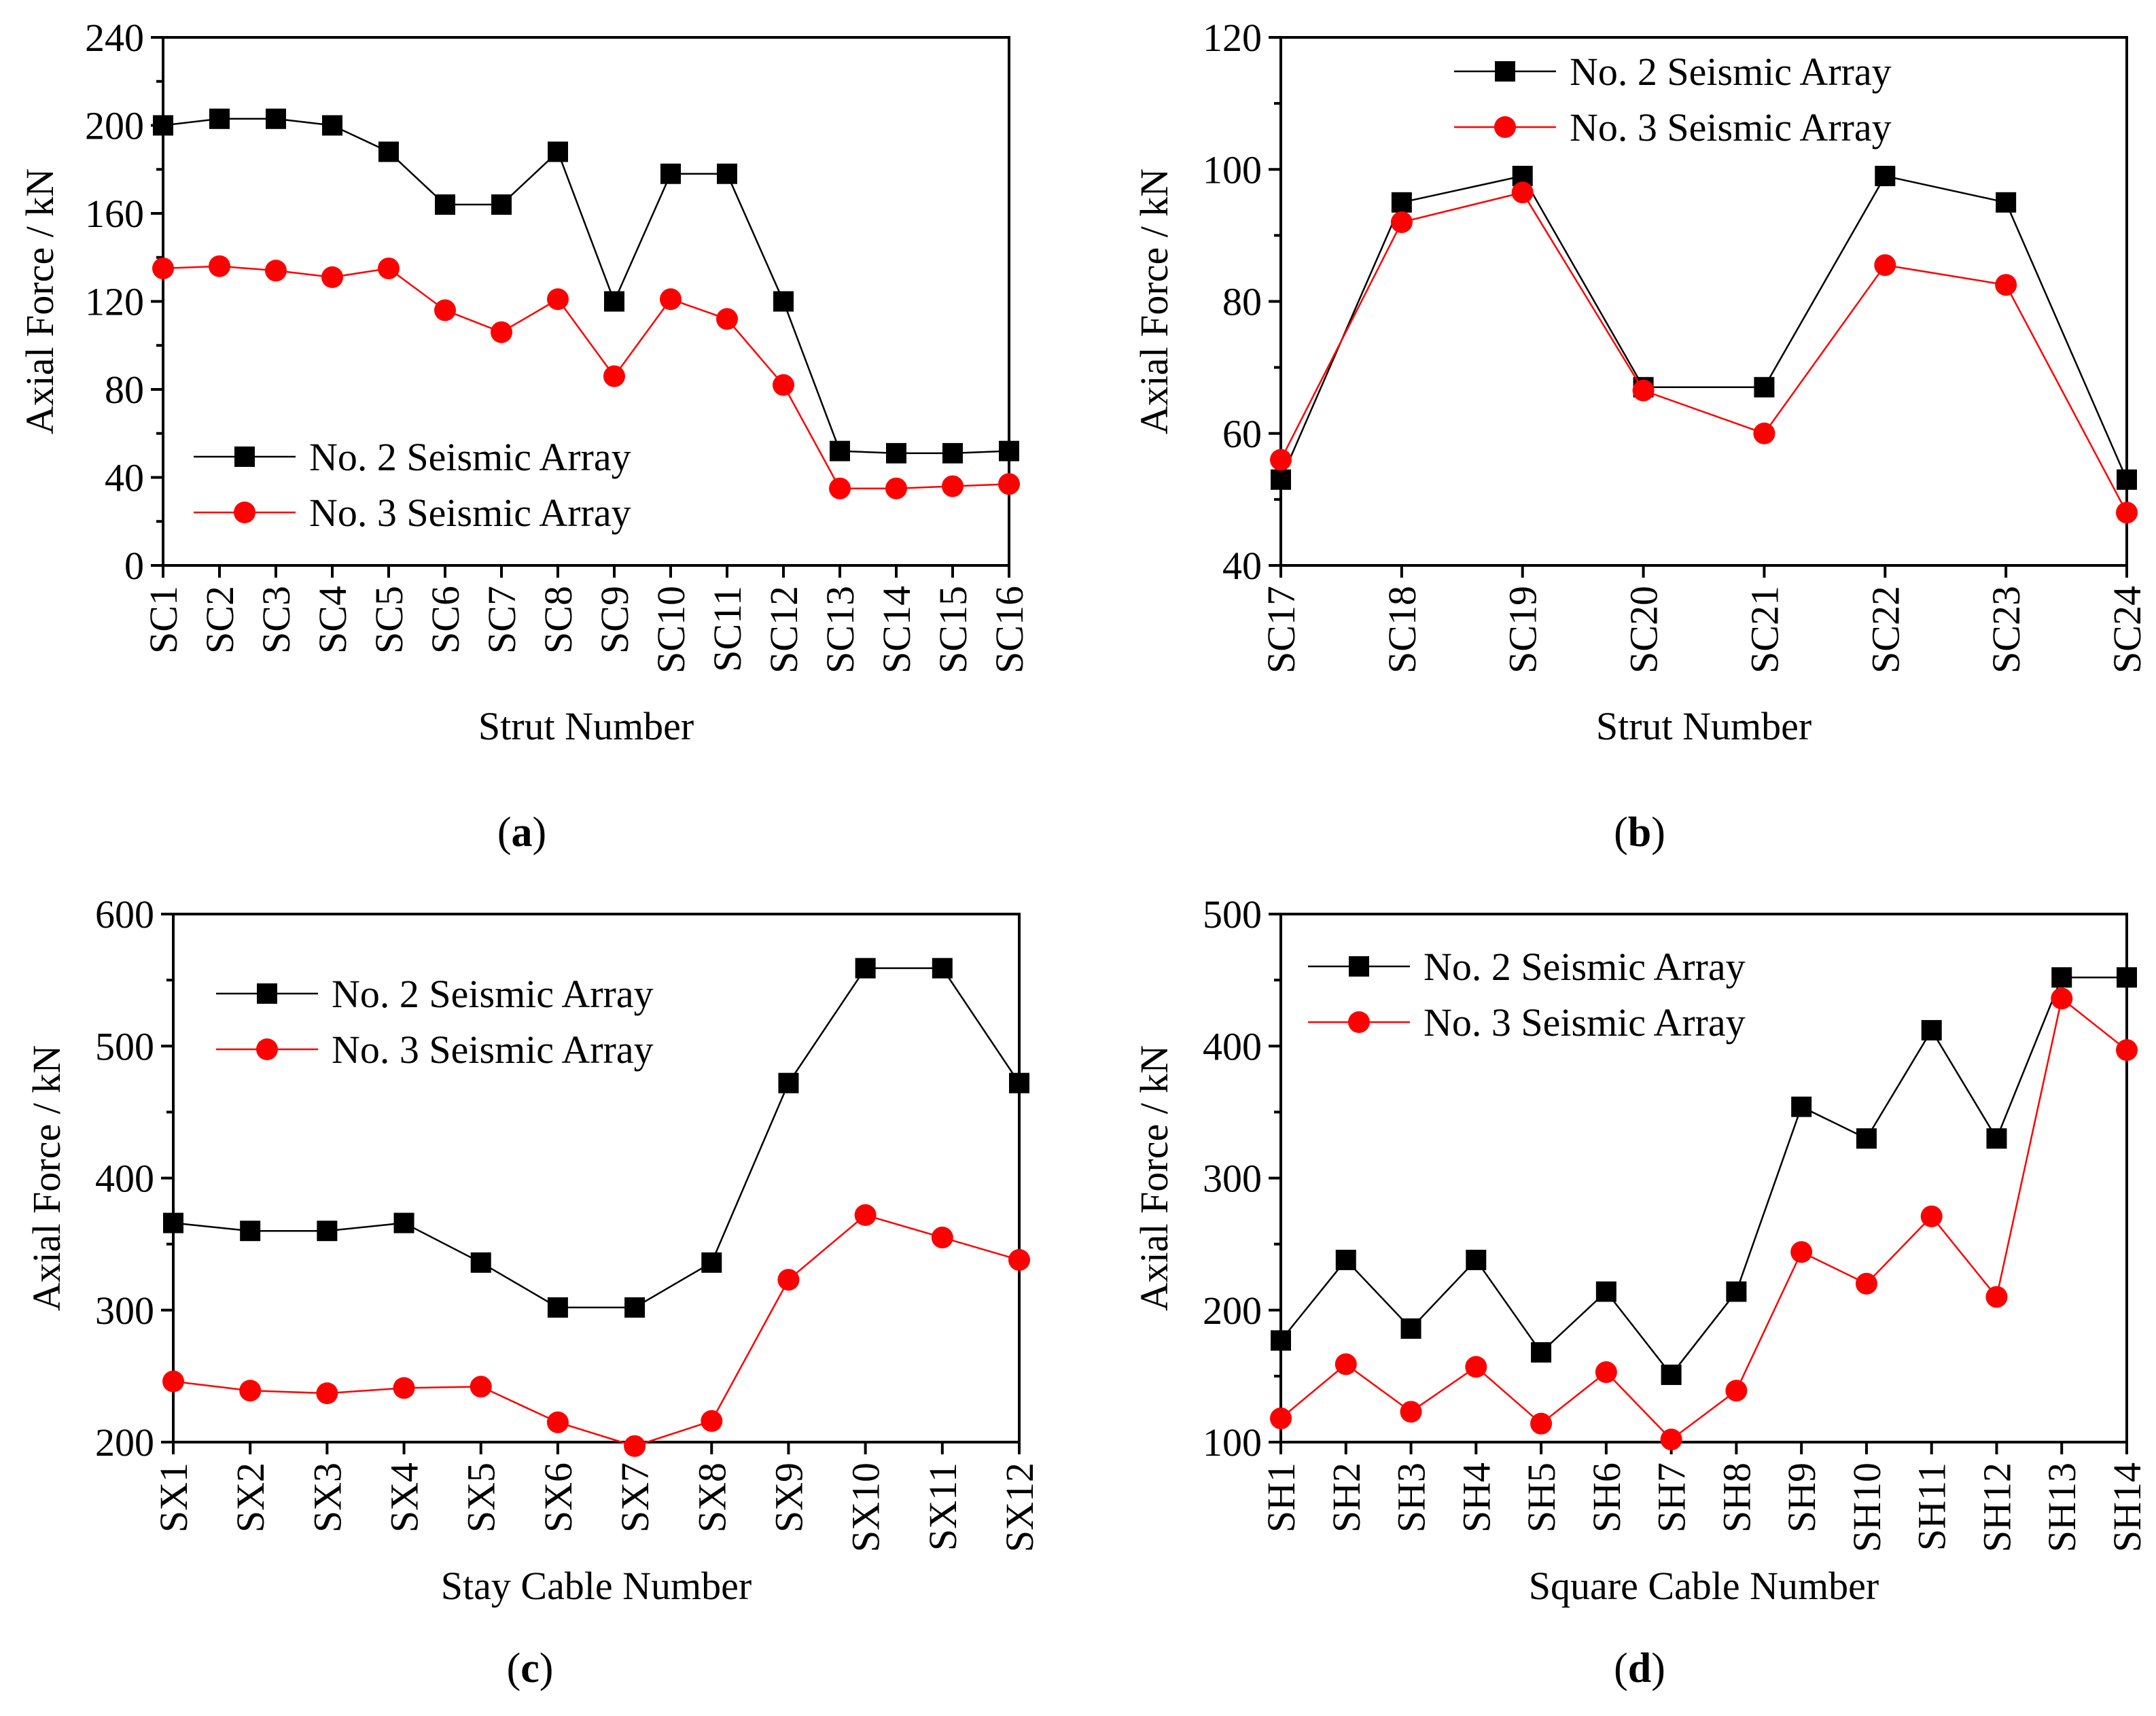 This screenshot has width=2156, height=1716. Describe the element at coordinates (1281, 1498) in the screenshot. I see `x-tick-label: SH1` at that location.